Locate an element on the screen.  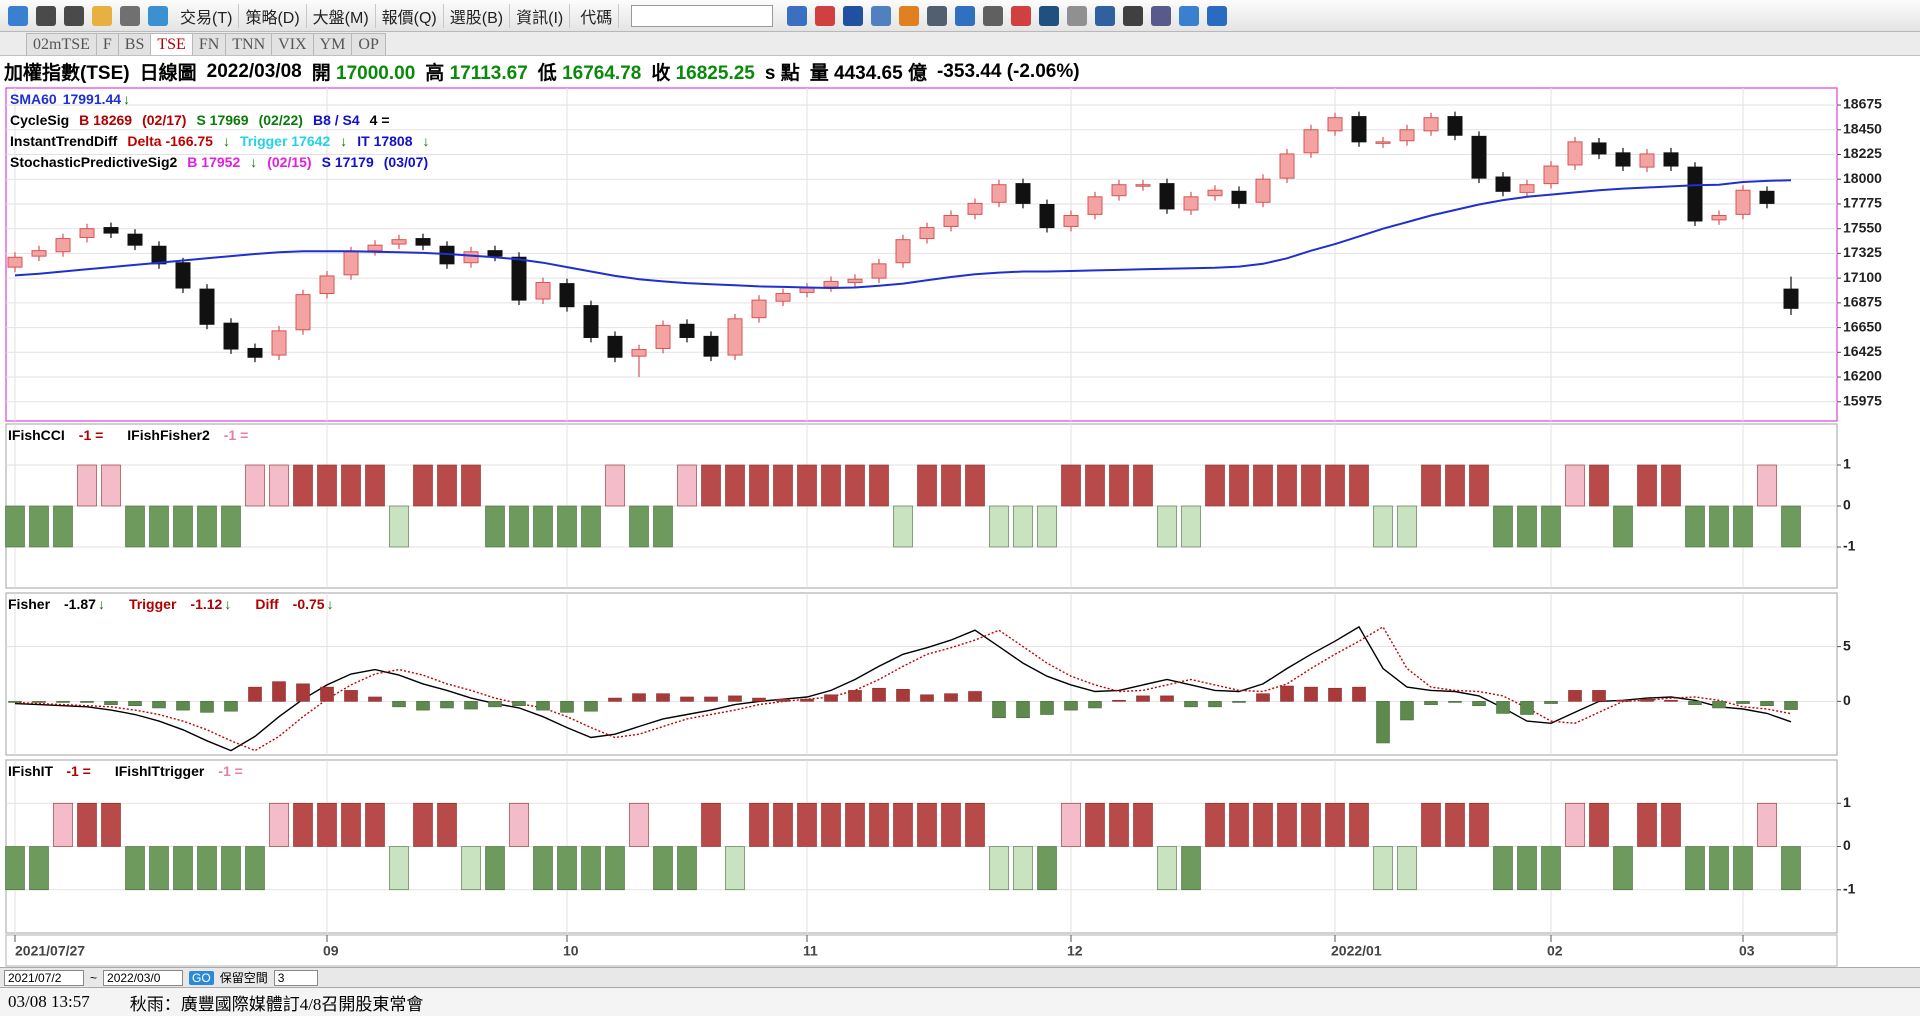
menu-item: 資訊(I) is located at coordinates (540, 15).